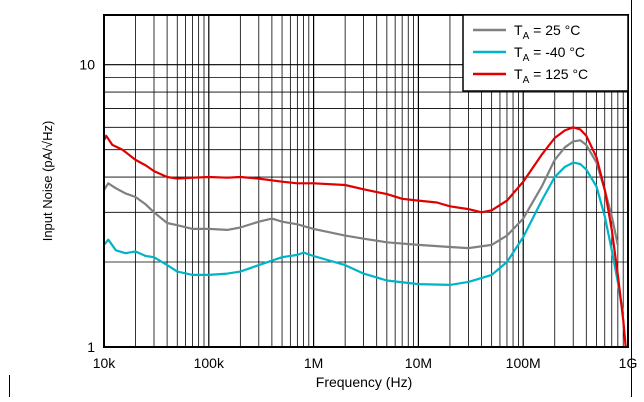 The image size is (644, 402). I want to click on x-tick-label: 1G, so click(628, 363).